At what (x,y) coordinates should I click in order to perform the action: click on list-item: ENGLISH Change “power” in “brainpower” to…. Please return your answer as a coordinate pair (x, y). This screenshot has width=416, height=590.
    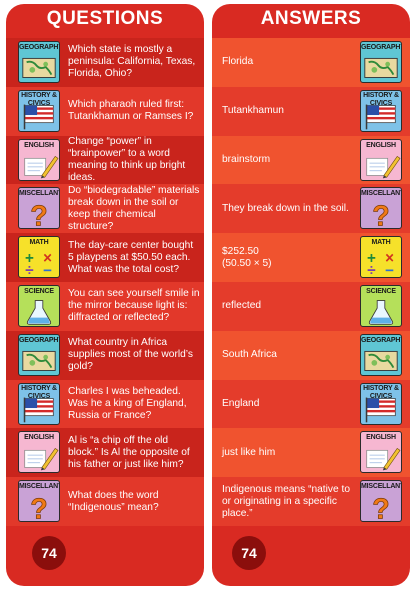
    Looking at the image, I should click on (105, 160).